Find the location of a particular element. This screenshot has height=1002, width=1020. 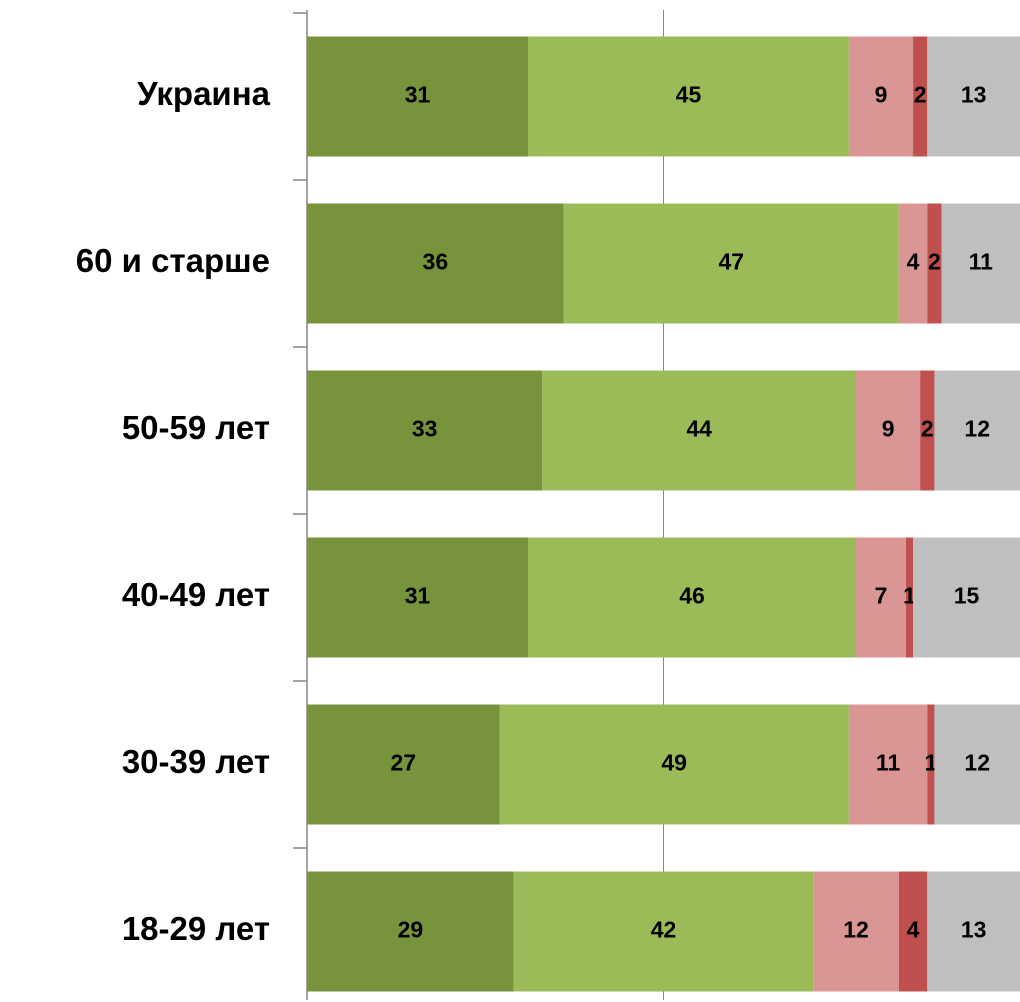

data-label: 45 is located at coordinates (689, 95).